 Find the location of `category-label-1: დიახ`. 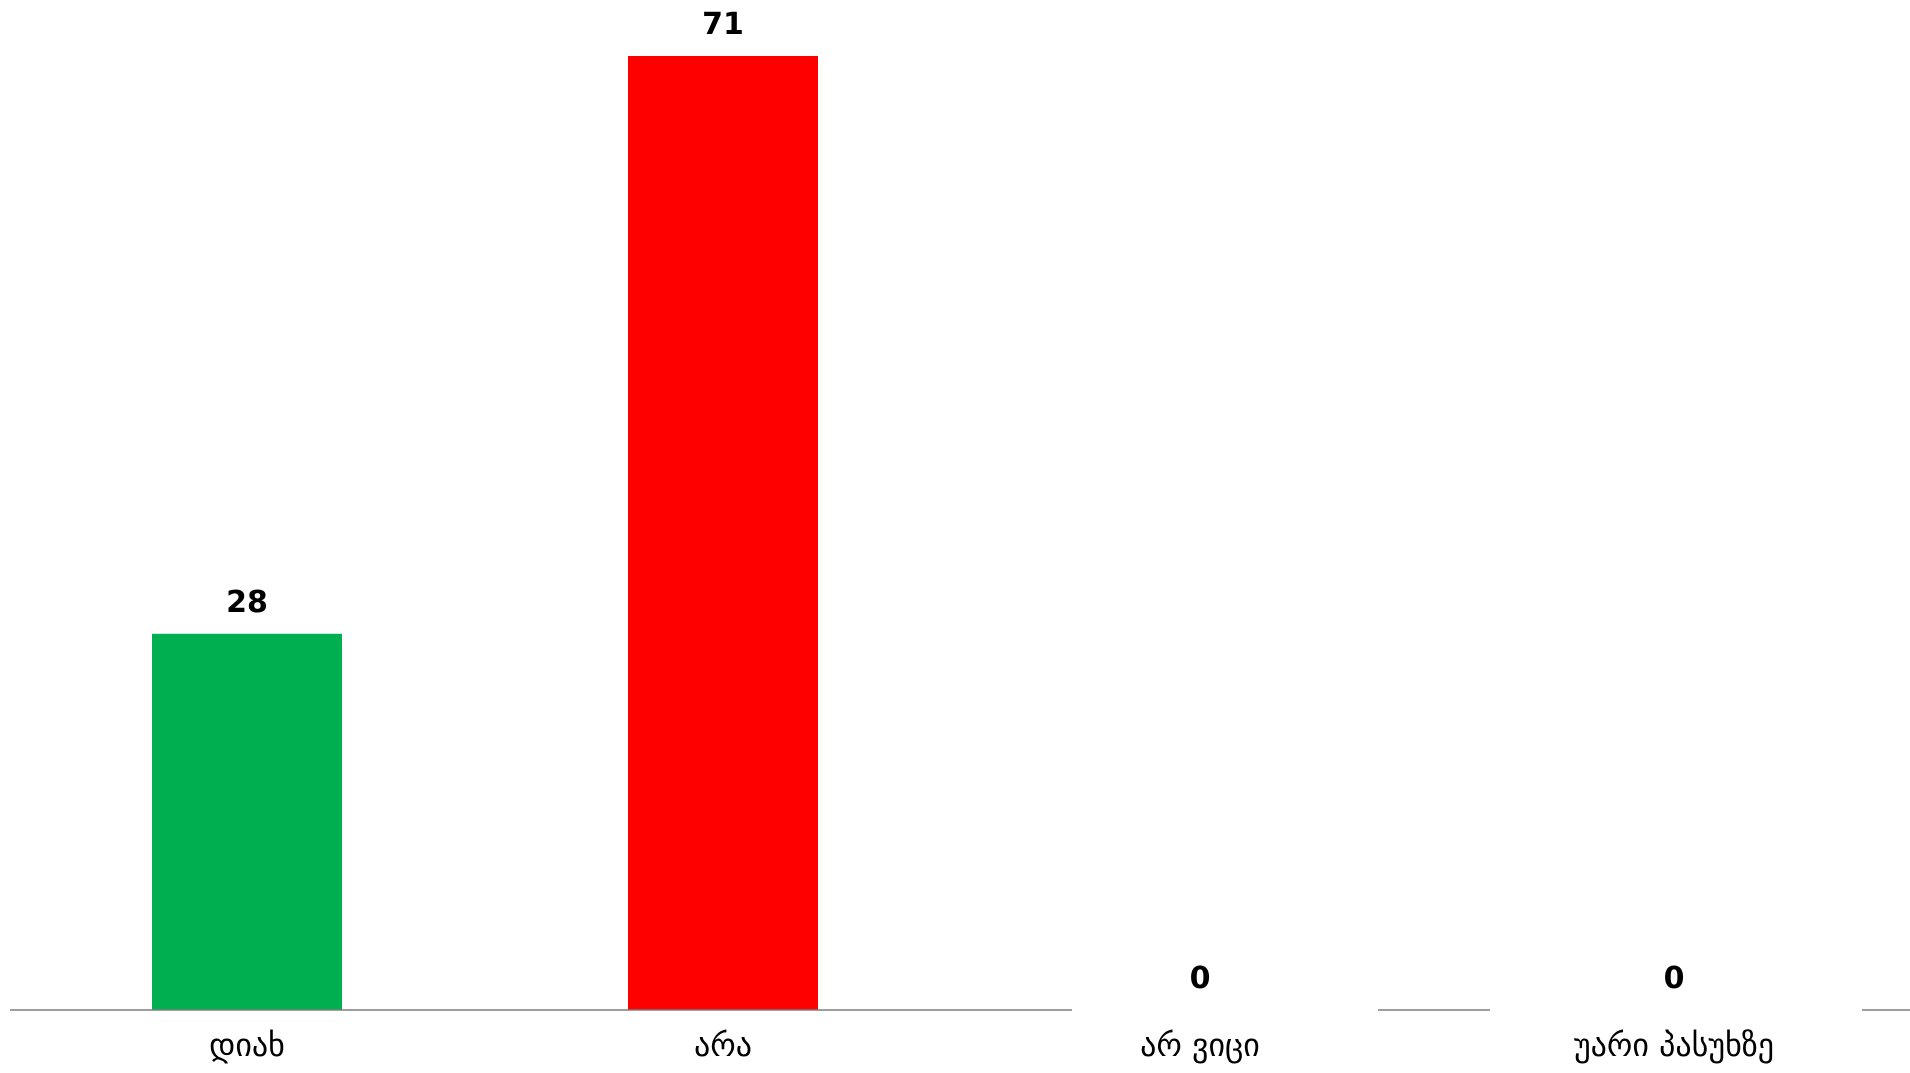

category-label-1: დიახ is located at coordinates (247, 1045).